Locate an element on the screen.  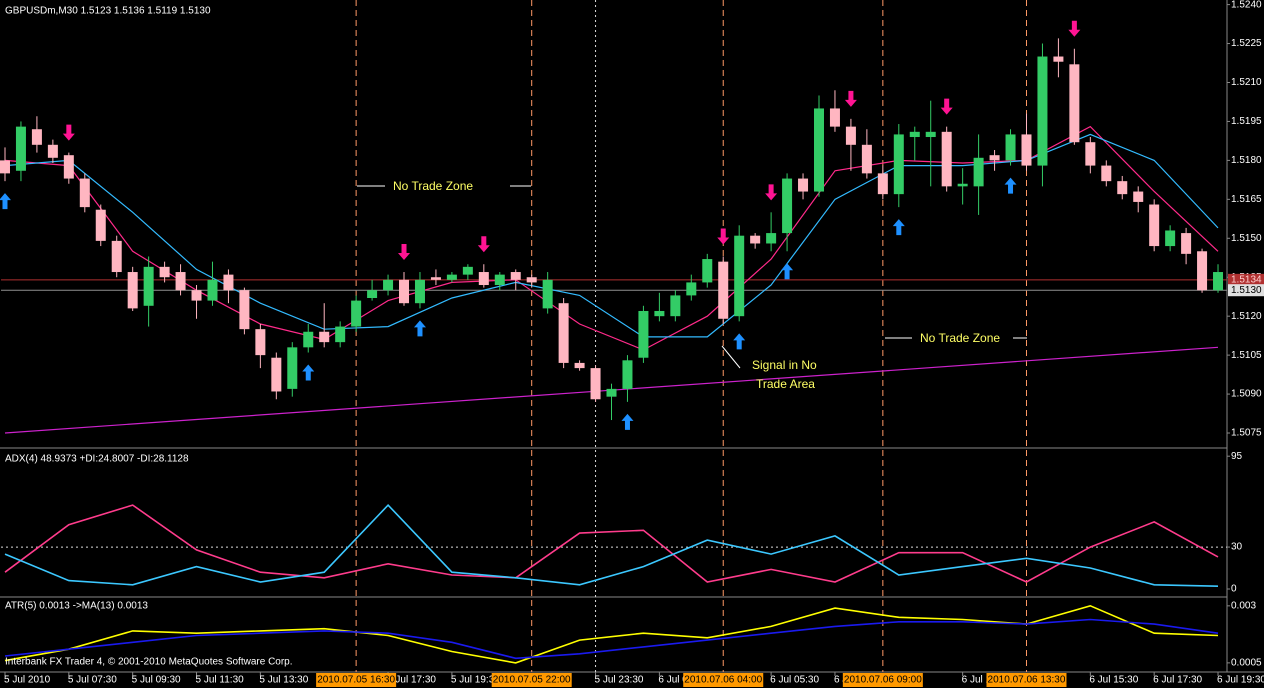
y-tick-label: 1.5150 is located at coordinates (1246, 238).